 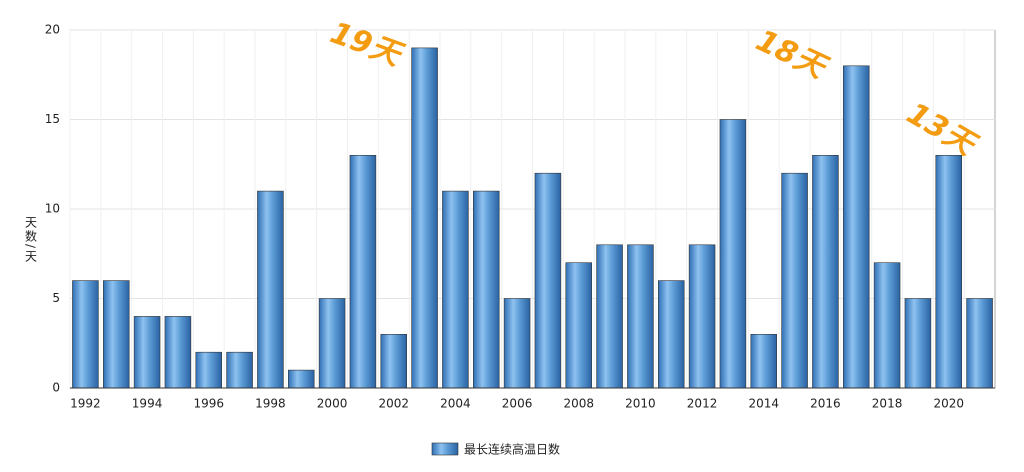 I want to click on y-tick-label: 5, so click(x=56, y=298).